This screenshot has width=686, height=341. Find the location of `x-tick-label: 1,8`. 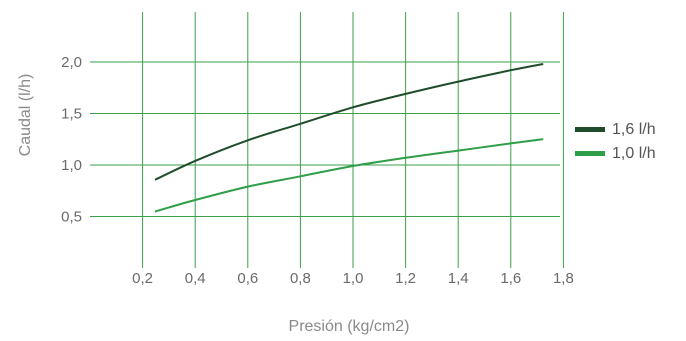

x-tick-label: 1,8 is located at coordinates (563, 278).